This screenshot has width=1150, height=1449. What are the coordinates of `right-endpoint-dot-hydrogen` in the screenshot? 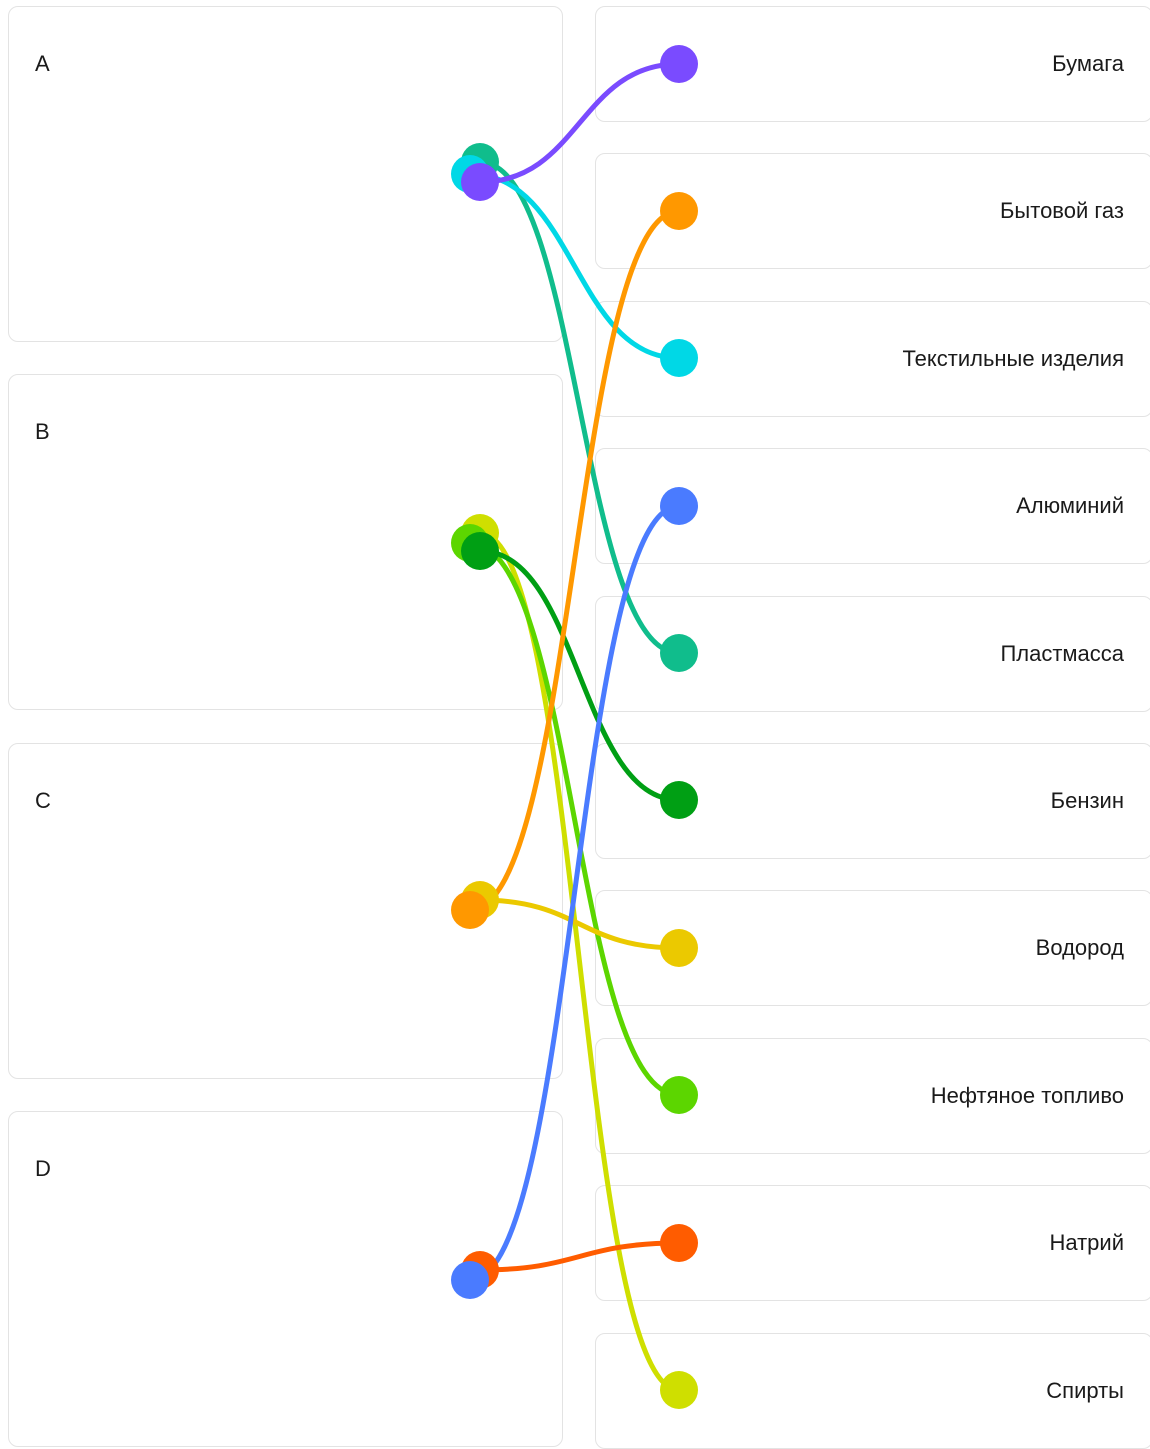 It's located at (679, 948).